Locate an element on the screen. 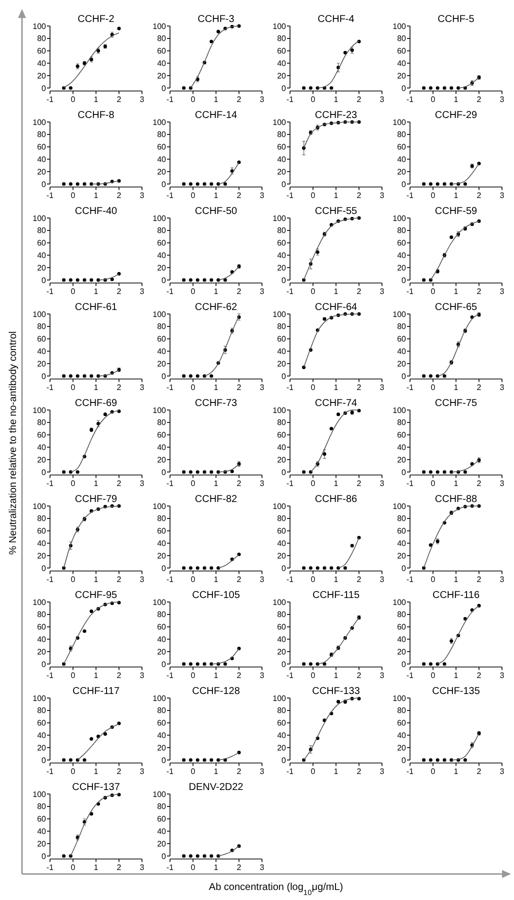 The image size is (514, 900). chart-title: CCHF-29 is located at coordinates (456, 115).